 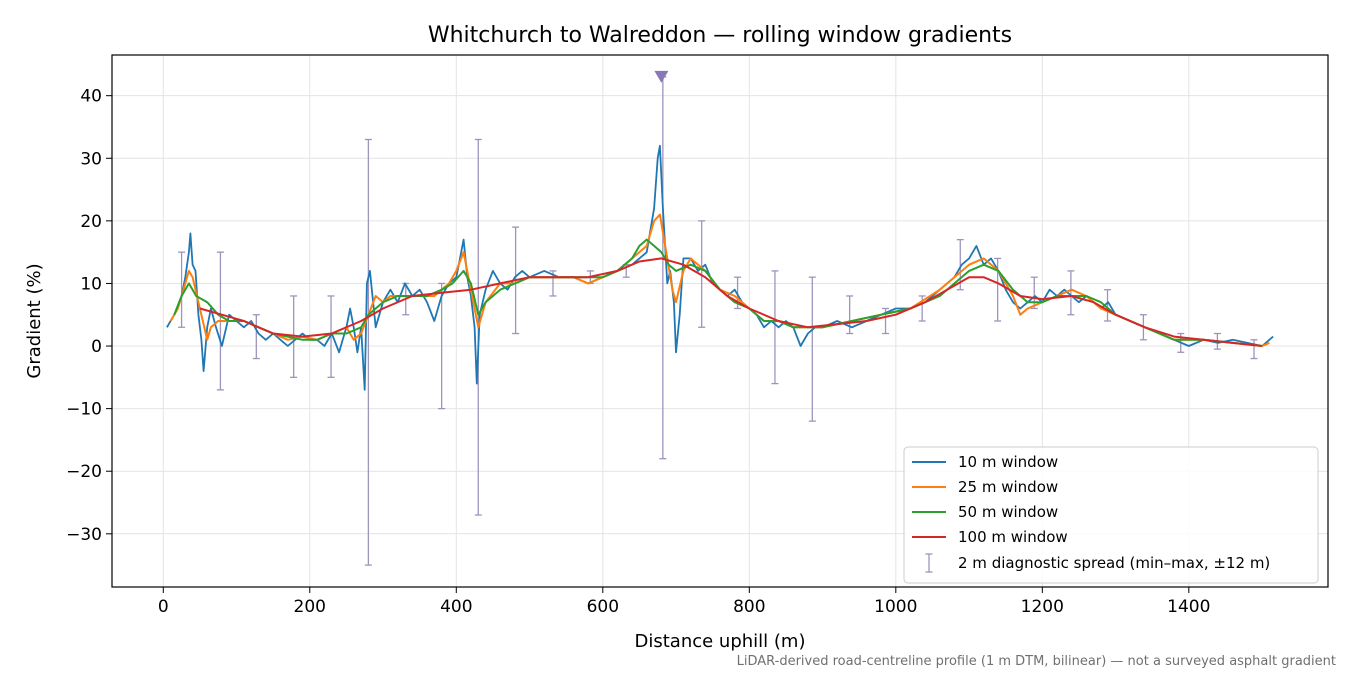 I want to click on series-line-w50, so click(x=718, y=292).